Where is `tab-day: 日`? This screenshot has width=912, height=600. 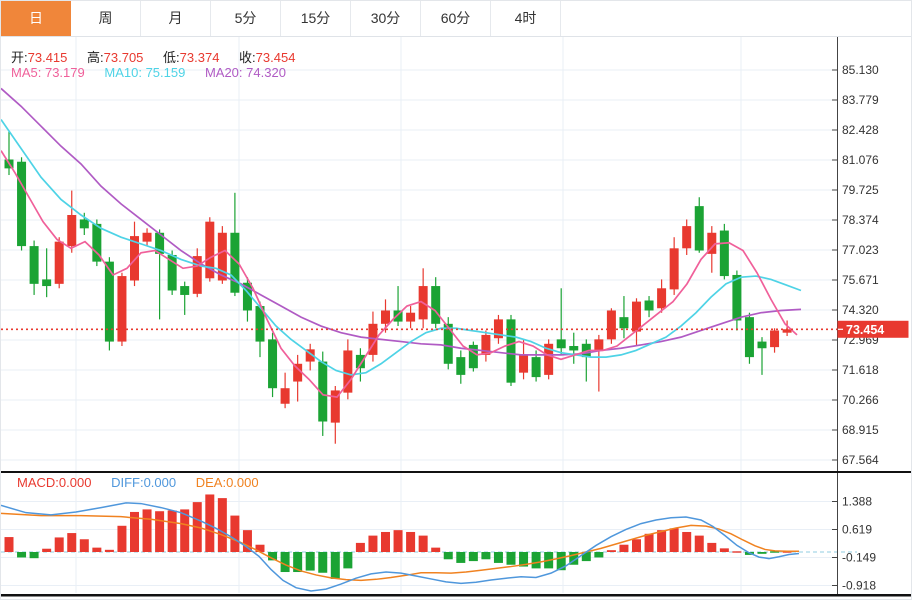 tab-day: 日 is located at coordinates (36, 18).